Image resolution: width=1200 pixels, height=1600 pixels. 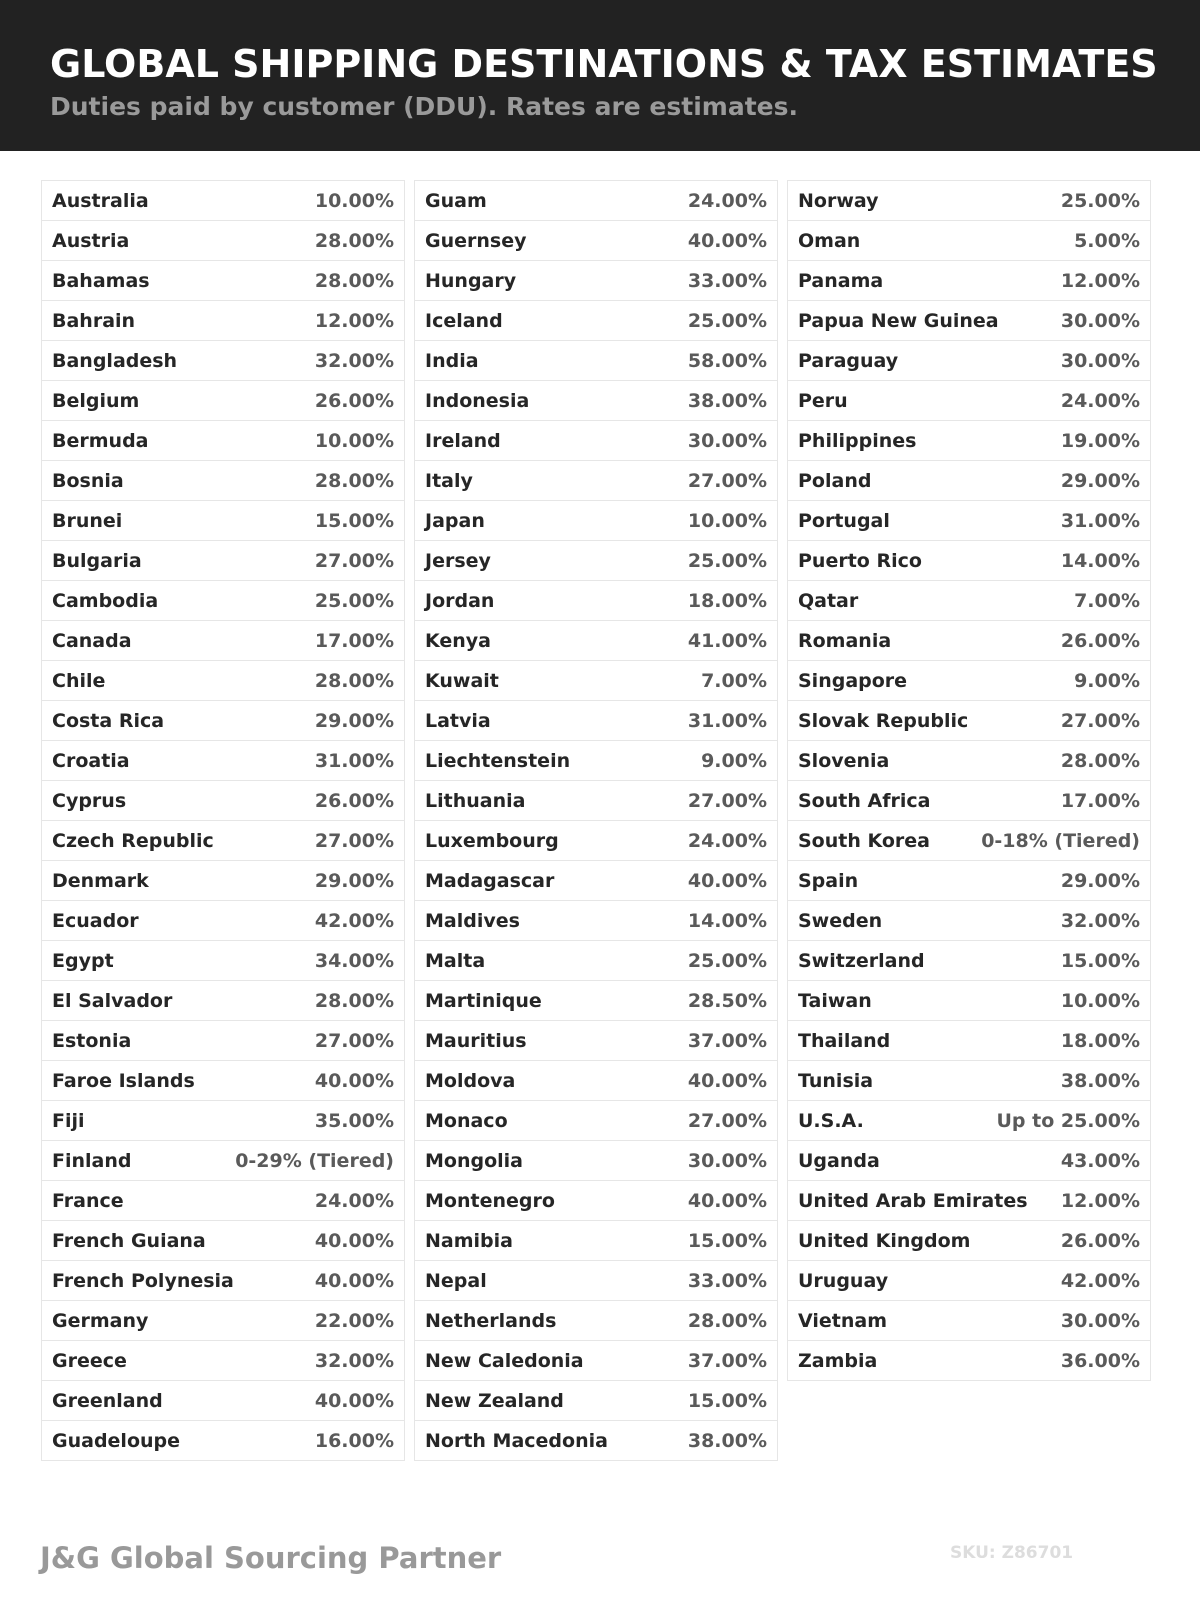 What do you see at coordinates (504, 1360) in the screenshot?
I see `country-name: New Caledonia` at bounding box center [504, 1360].